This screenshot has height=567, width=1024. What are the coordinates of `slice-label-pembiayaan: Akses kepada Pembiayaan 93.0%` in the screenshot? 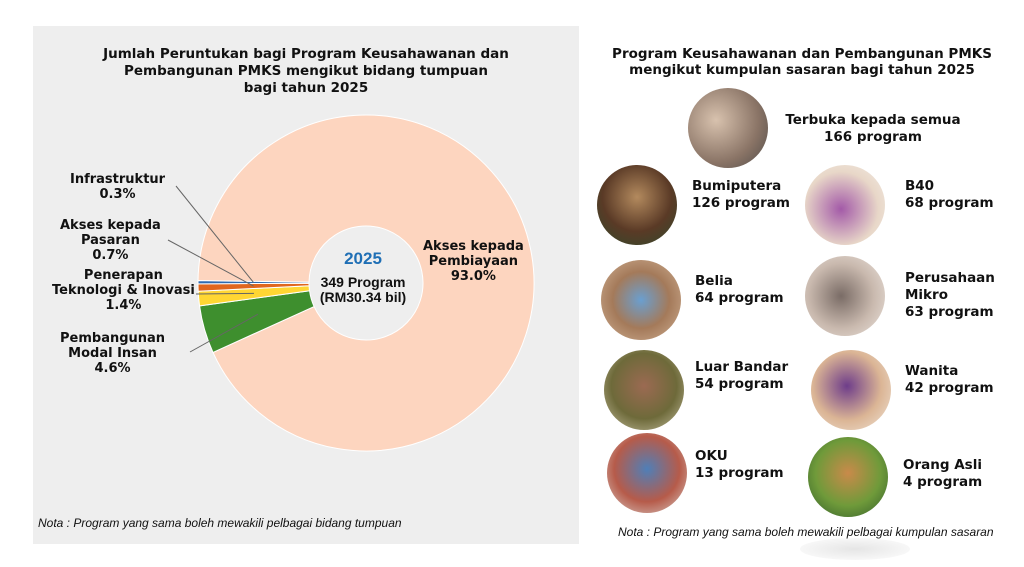 It's located at (473, 261).